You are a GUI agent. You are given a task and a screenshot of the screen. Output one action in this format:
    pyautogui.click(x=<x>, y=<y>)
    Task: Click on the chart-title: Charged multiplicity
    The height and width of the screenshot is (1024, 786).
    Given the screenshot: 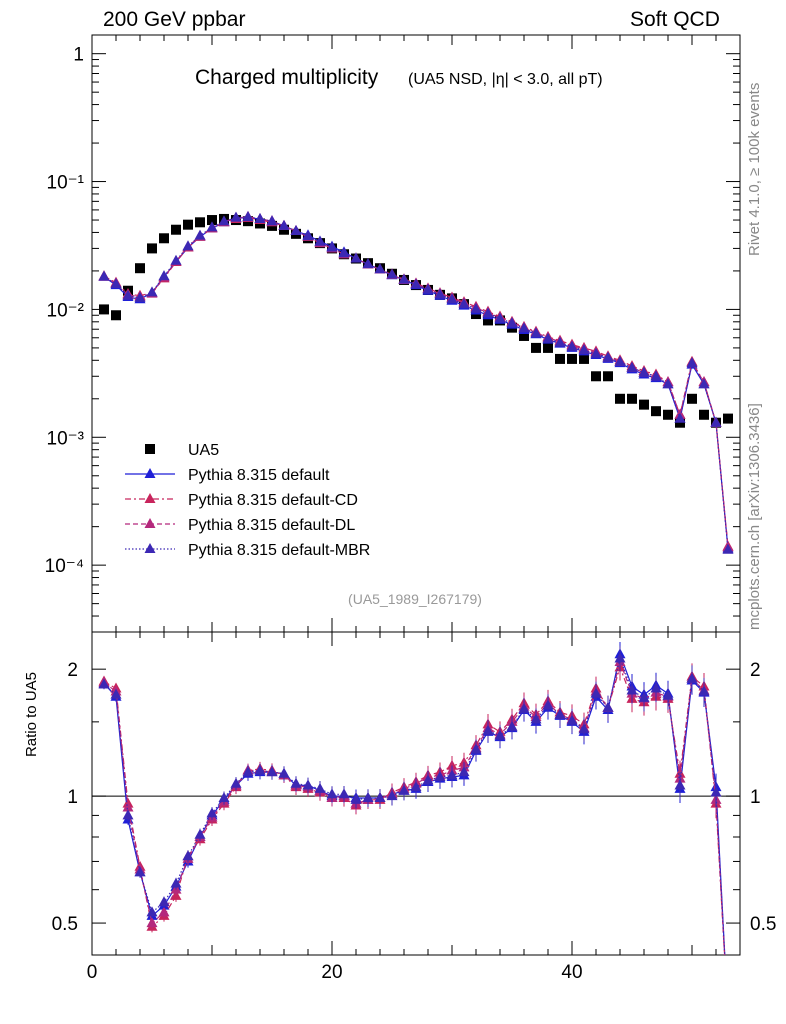 What is the action you would take?
    pyautogui.click(x=287, y=77)
    